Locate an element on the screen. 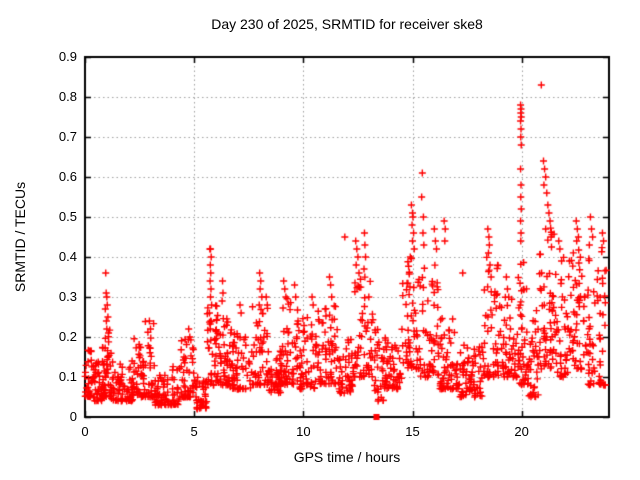 This screenshot has height=480, width=640. y-tick-label: 0.6 is located at coordinates (67, 176).